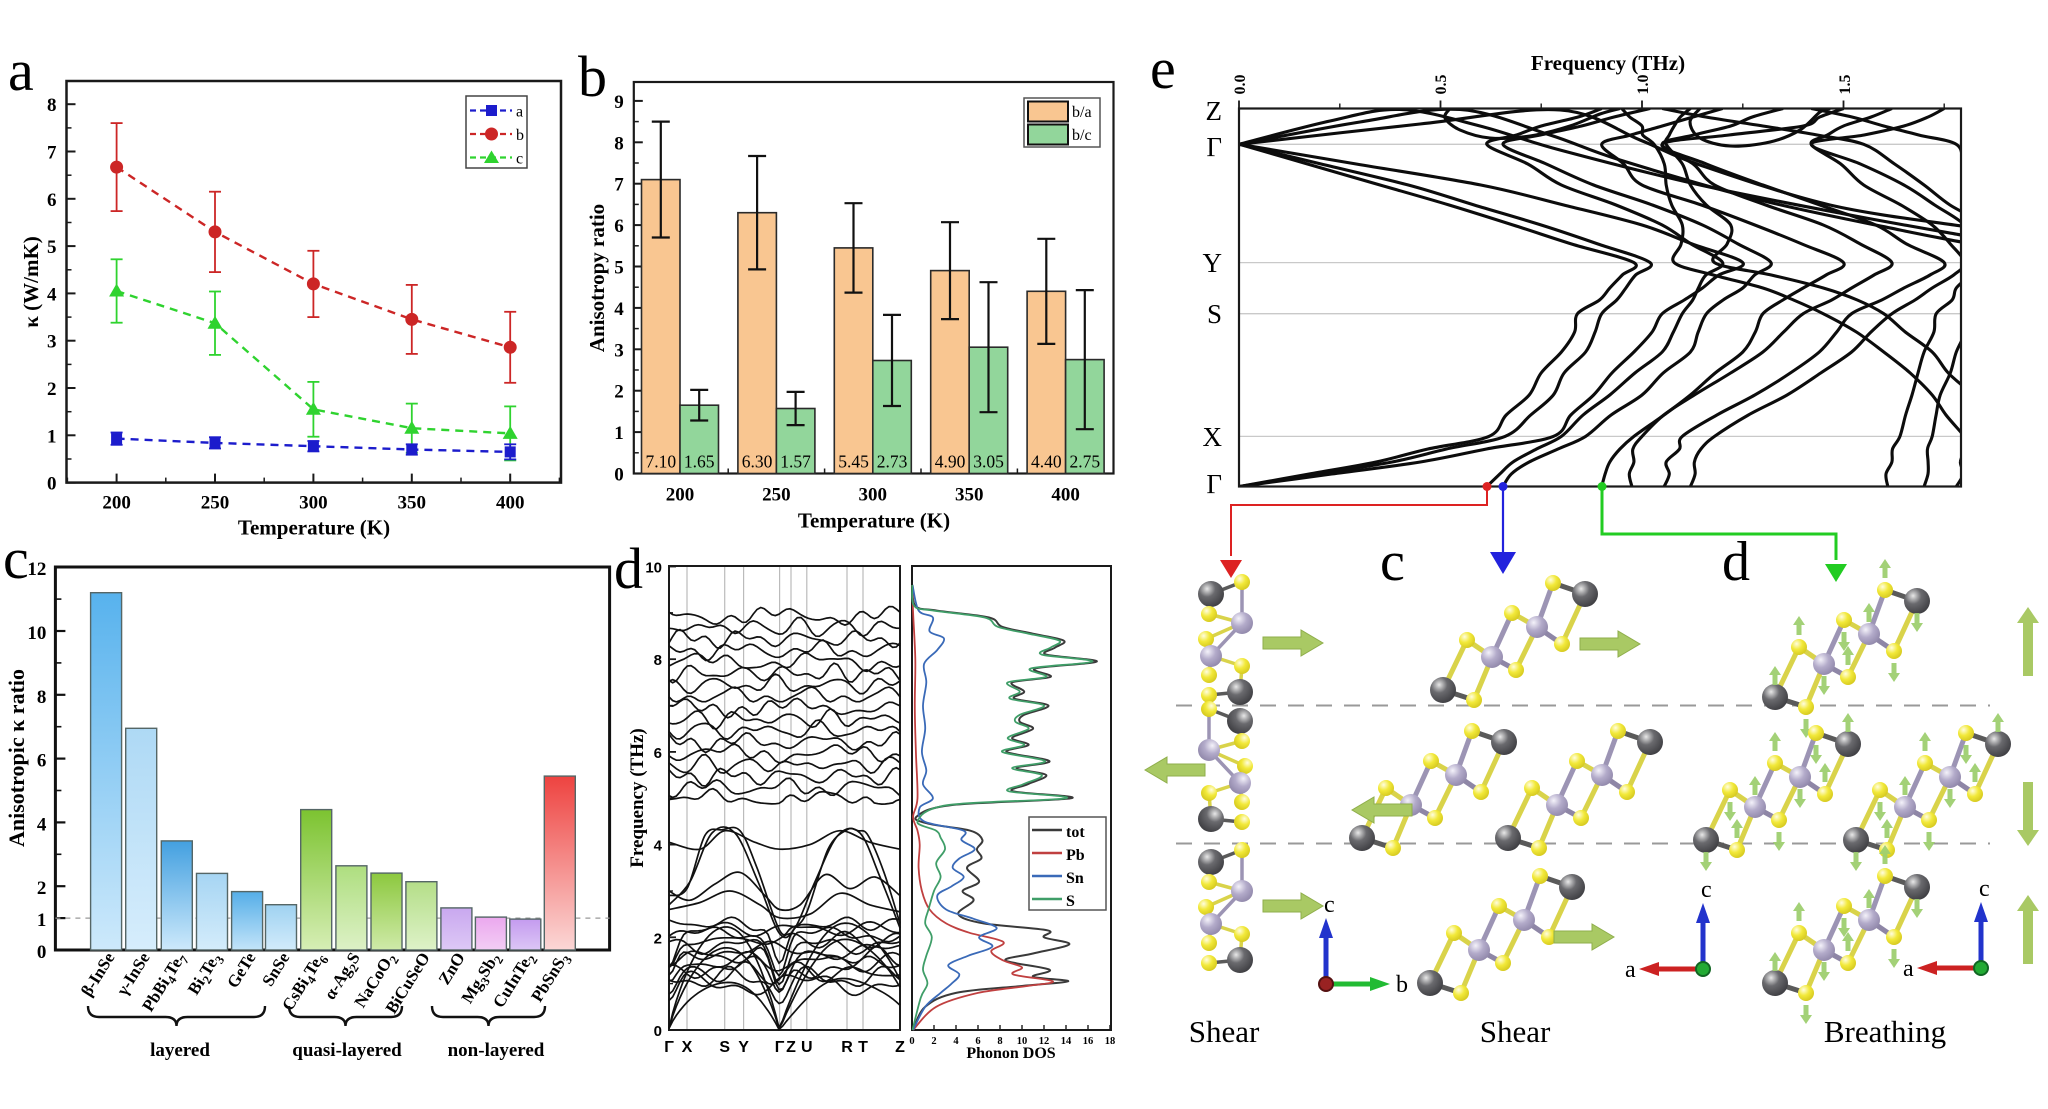  Describe the element at coordinates (1010, 1053) in the screenshot. I see `svg-text: Phonon DOS` at that location.